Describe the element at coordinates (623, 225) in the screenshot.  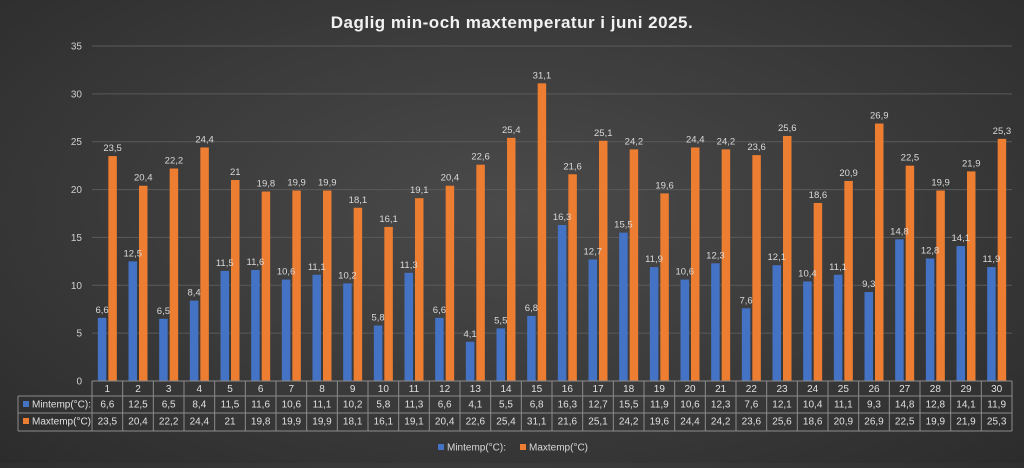
I see `data-label-min: 15,5` at that location.